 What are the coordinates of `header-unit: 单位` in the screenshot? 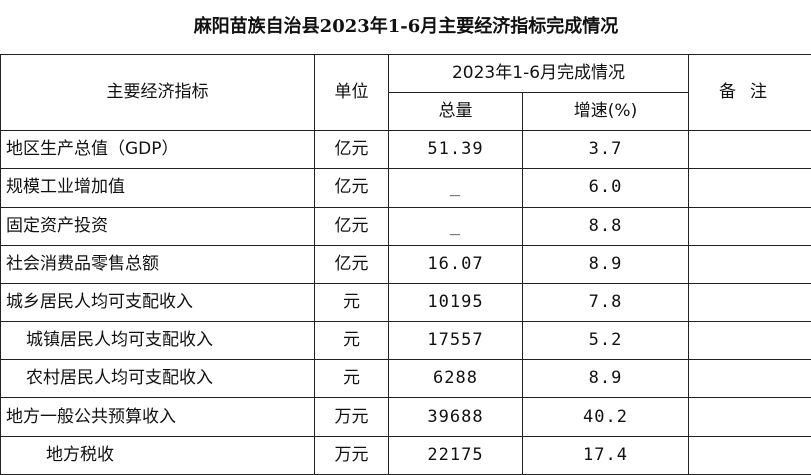 It's located at (351, 92).